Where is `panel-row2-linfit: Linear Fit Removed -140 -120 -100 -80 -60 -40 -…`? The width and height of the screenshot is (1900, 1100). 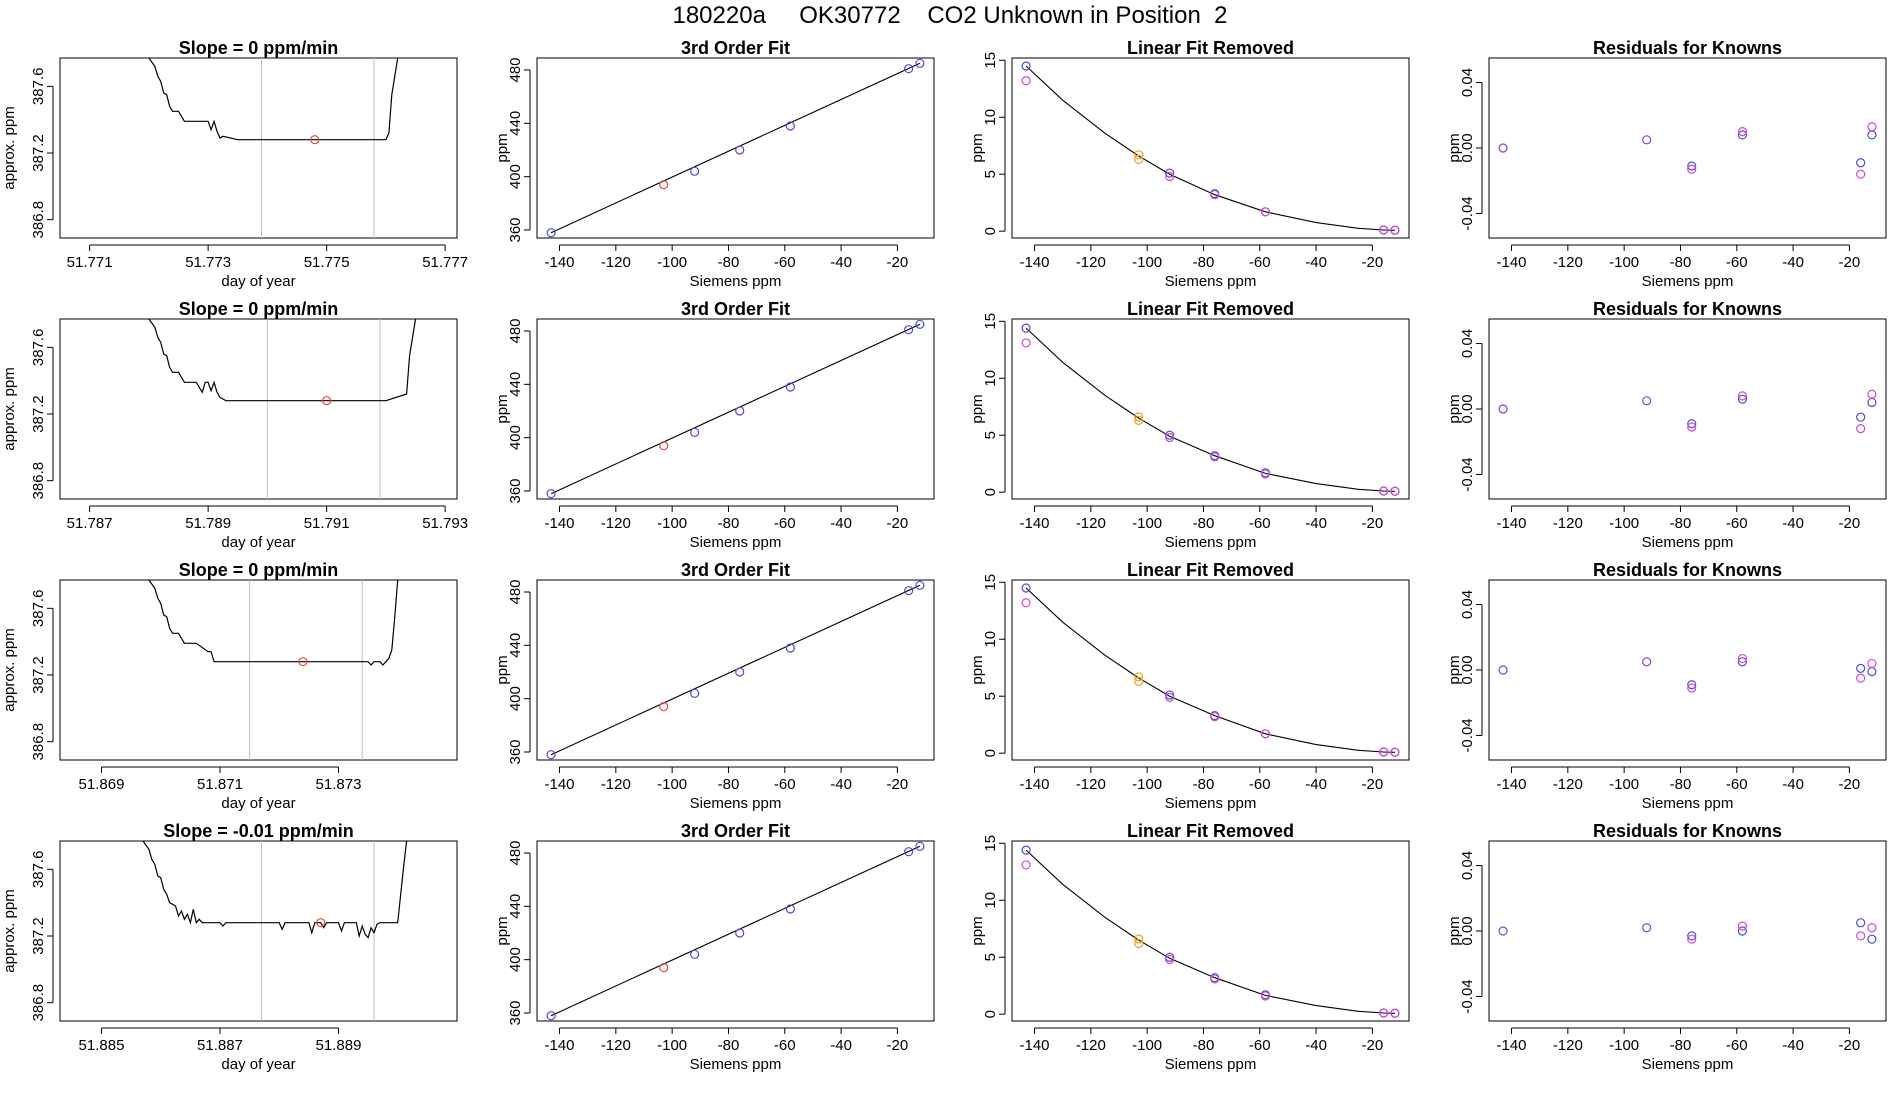 panel-row2-linfit: Linear Fit Removed -140 -120 -100 -80 -60 -40 -… is located at coordinates (1189, 425).